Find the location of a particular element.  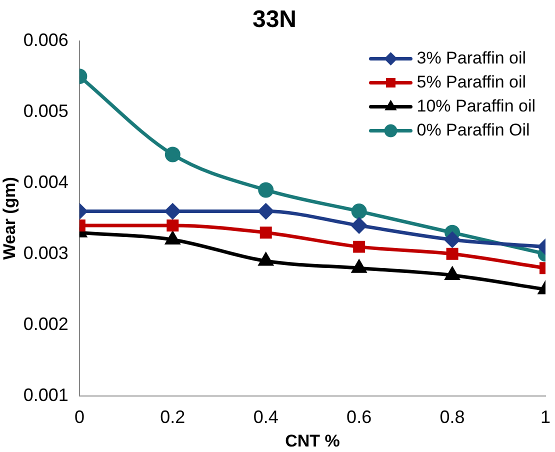

y-tick-label: 0.005 is located at coordinates (45, 110).